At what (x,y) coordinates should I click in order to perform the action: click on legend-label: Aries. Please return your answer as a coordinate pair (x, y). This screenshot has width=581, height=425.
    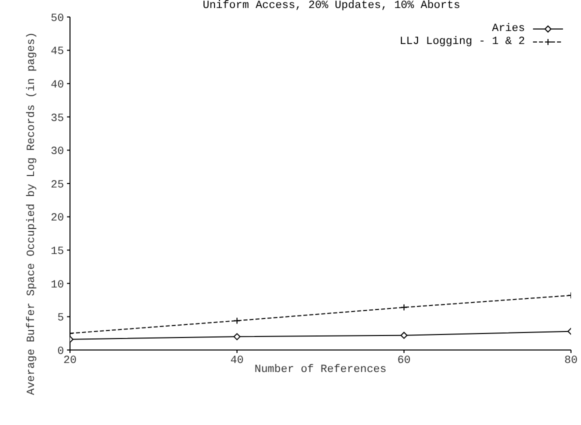
    Looking at the image, I should click on (508, 28).